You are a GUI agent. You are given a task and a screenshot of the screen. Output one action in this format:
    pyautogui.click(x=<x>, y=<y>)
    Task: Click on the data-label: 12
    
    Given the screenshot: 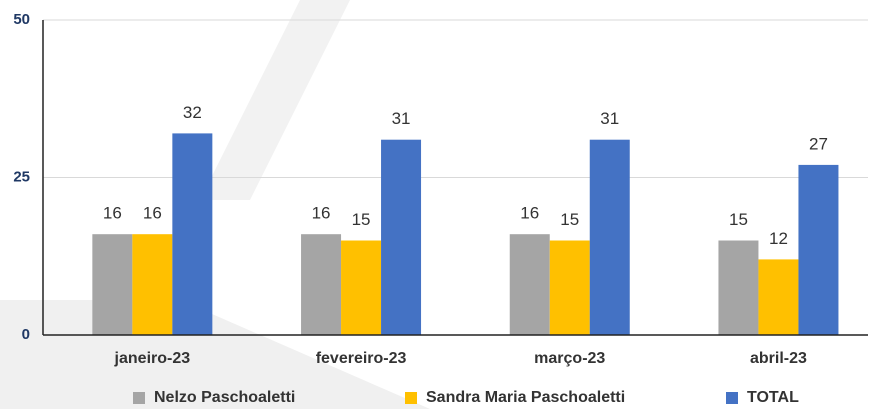 What is the action you would take?
    pyautogui.click(x=778, y=238)
    